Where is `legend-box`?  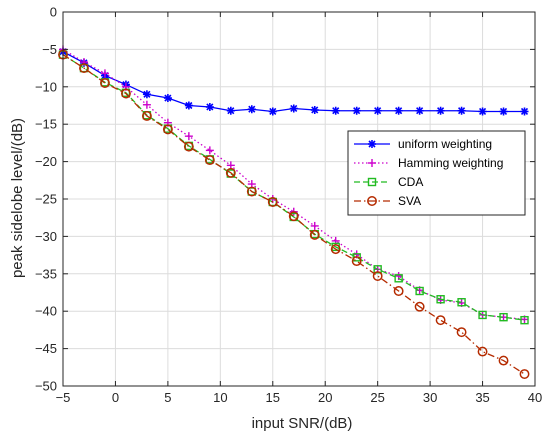
legend-box is located at coordinates (436, 173).